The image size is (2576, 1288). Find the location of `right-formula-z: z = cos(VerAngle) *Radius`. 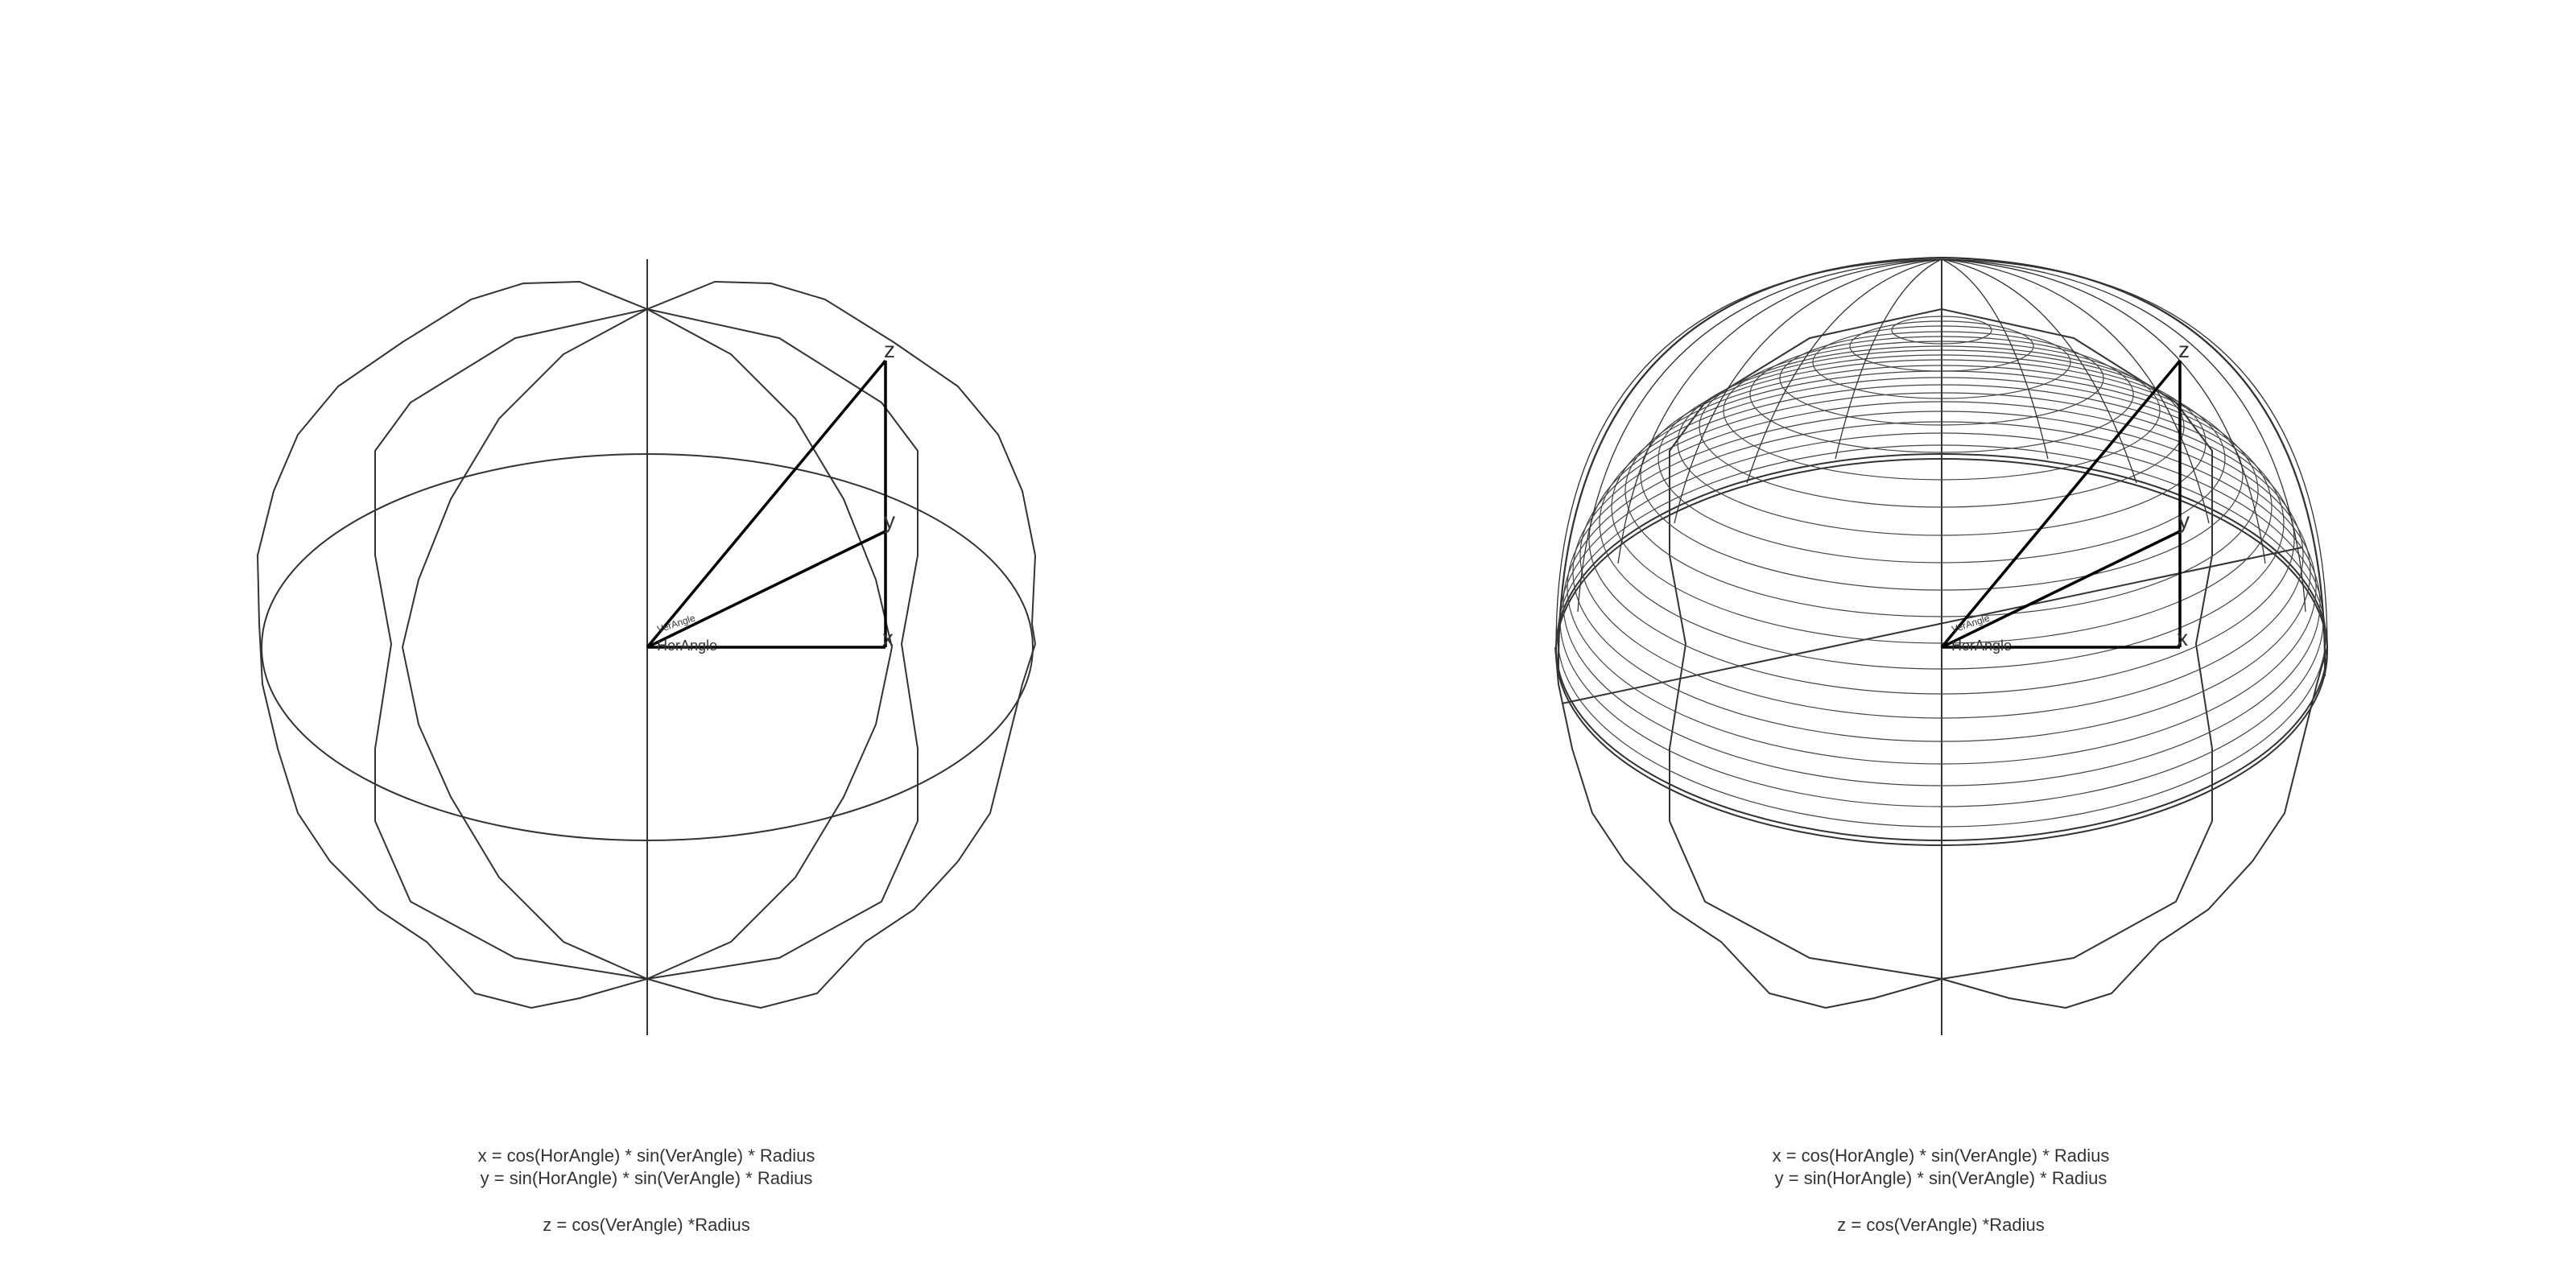

right-formula-z: z = cos(VerAngle) *Radius is located at coordinates (1941, 1225).